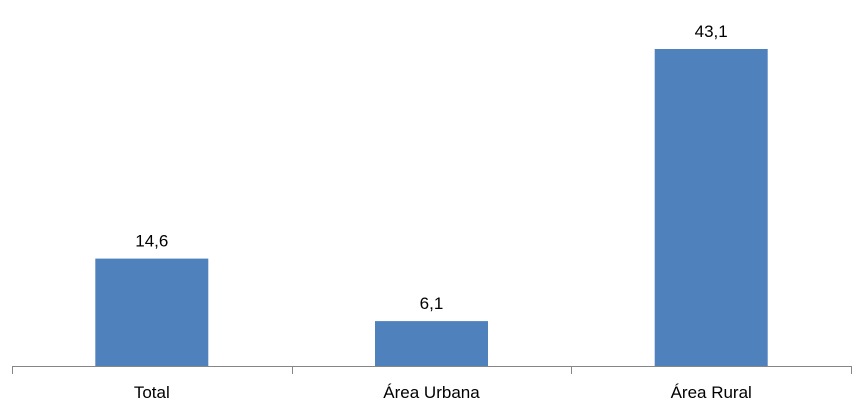 This screenshot has height=405, width=853. I want to click on data-label: 14,6, so click(151, 241).